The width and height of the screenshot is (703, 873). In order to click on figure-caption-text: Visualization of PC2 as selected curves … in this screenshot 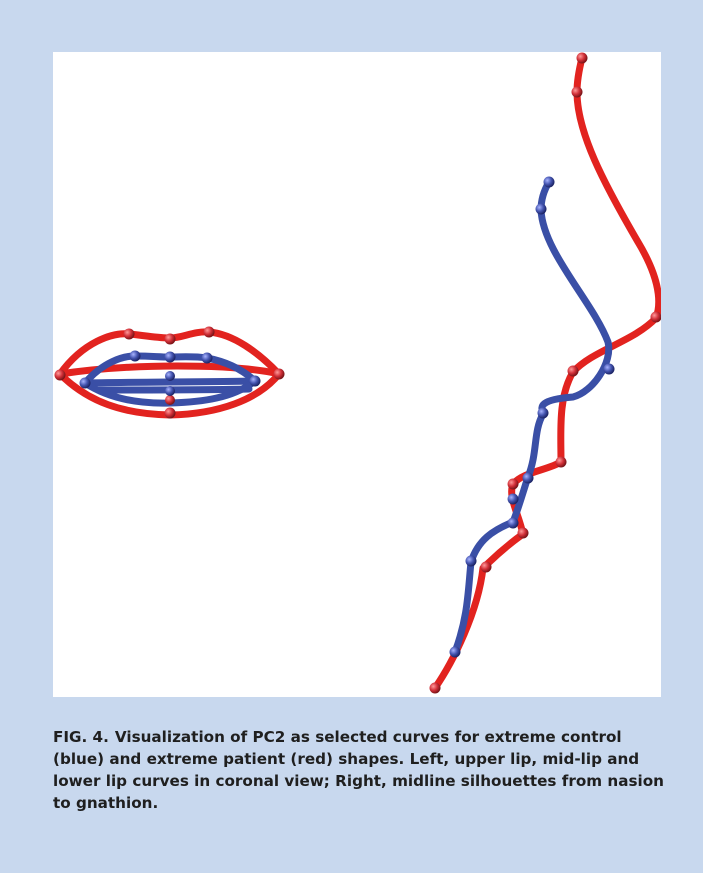, I will do `click(358, 770)`.